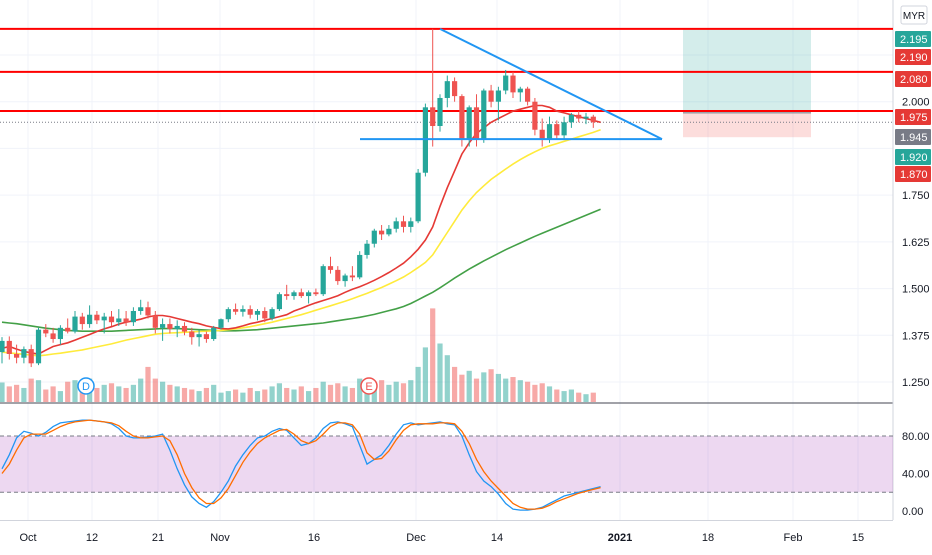 The height and width of the screenshot is (555, 932). Describe the element at coordinates (708, 538) in the screenshot. I see `time-tick-label: 18` at that location.